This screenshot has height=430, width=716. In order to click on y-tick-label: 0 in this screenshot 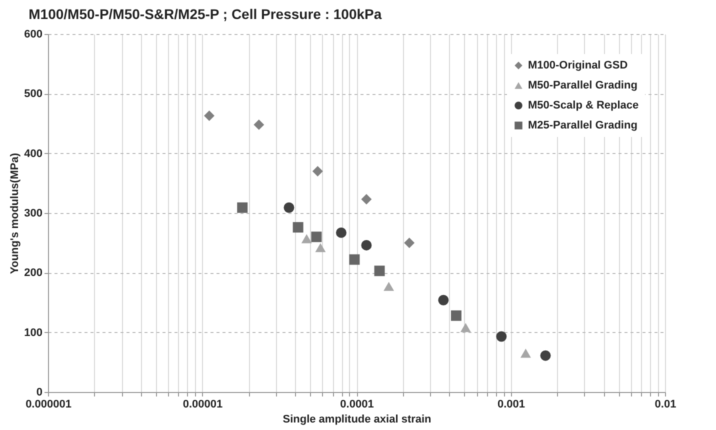, I will do `click(39, 392)`.